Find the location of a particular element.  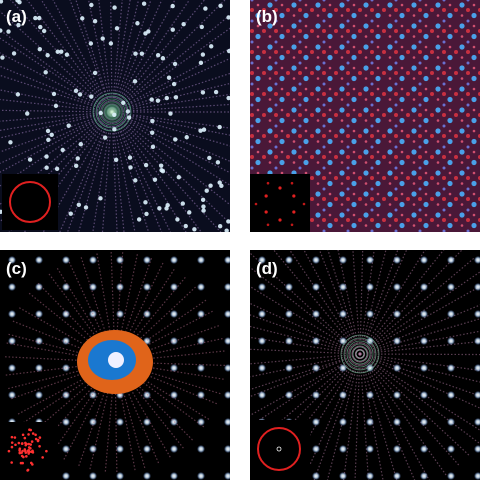

inset-ring is located at coordinates (30, 202).